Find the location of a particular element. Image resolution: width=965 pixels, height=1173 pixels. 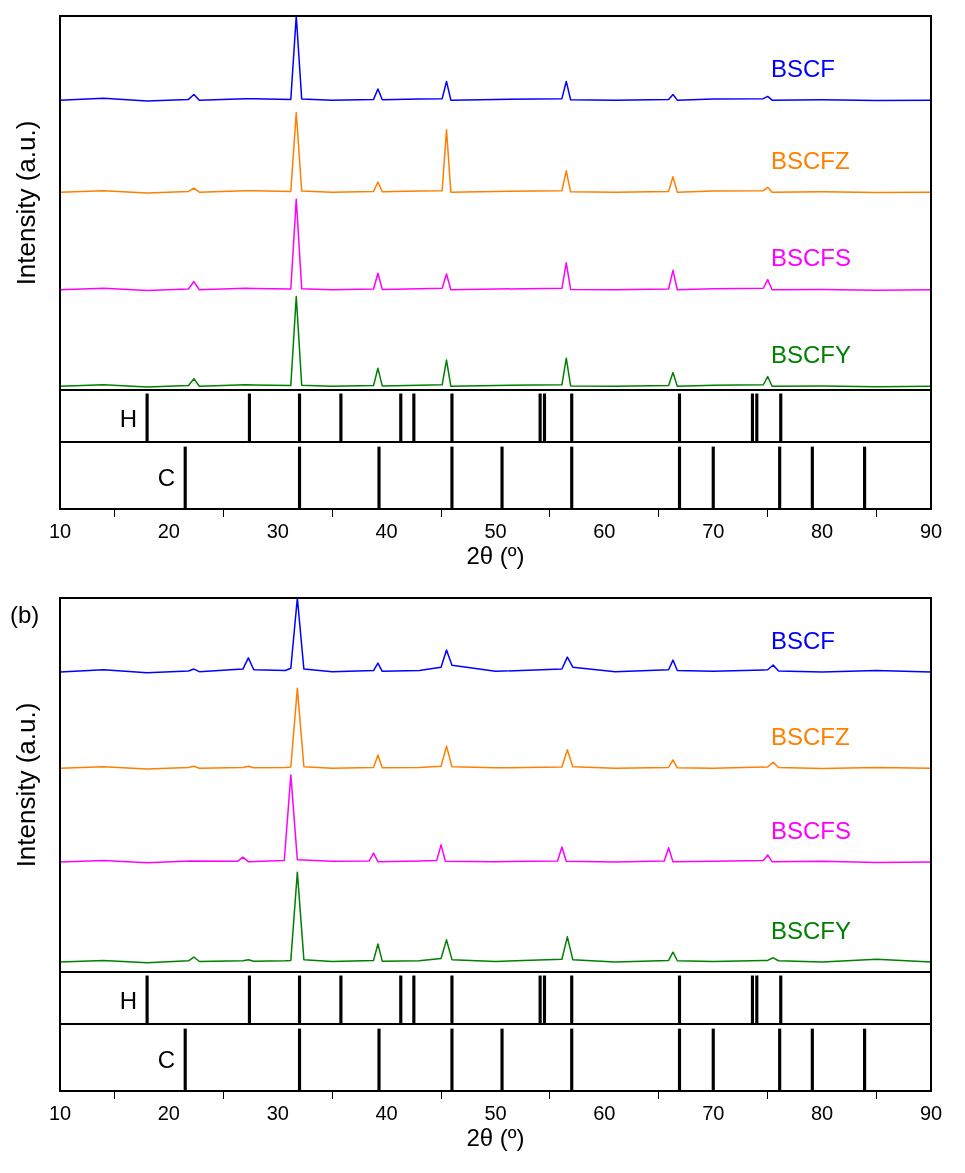

text: (b) is located at coordinates (25, 614).